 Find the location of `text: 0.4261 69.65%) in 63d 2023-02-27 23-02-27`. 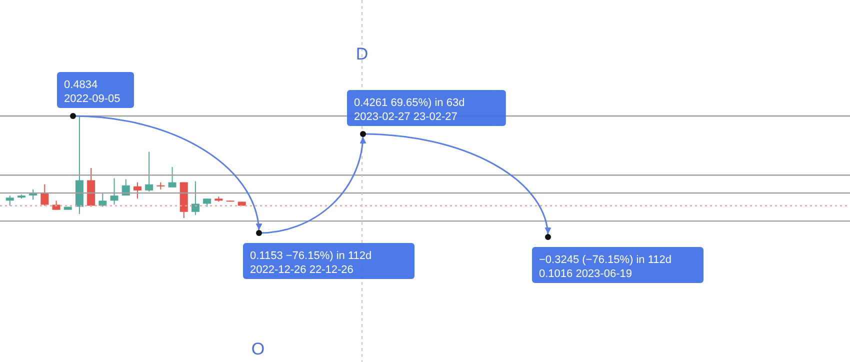

text: 0.4261 69.65%) in 63d 2023-02-27 23-02-27 is located at coordinates (409, 110).